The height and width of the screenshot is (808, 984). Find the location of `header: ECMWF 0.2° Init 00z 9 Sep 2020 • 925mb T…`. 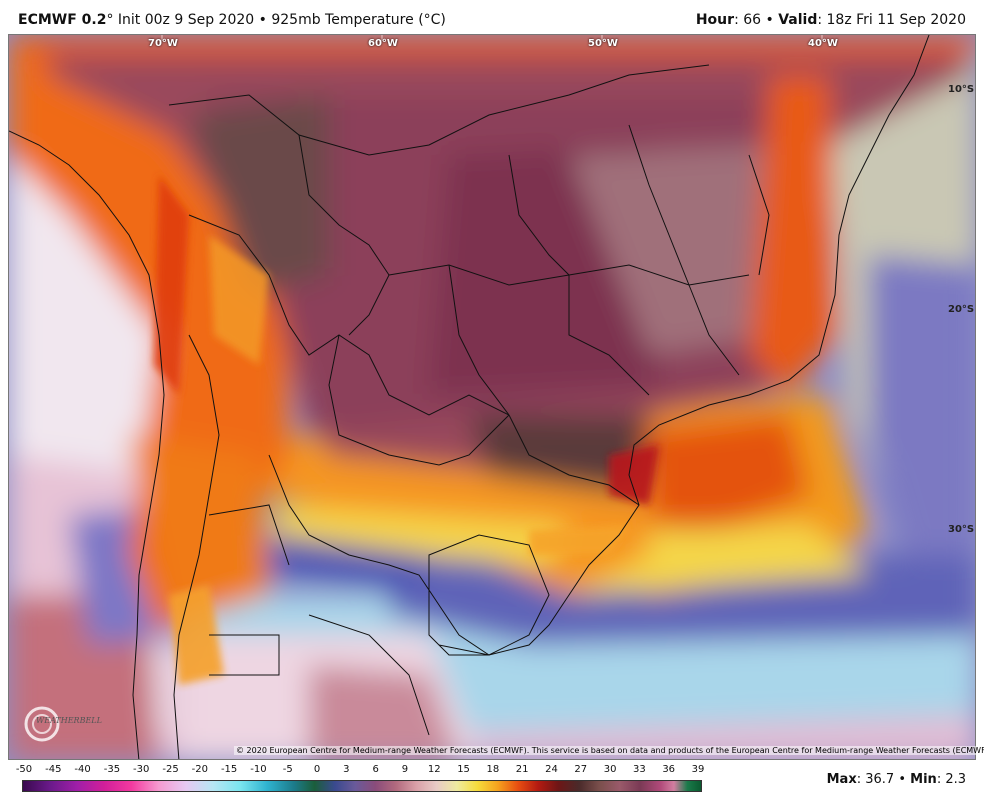

header: ECMWF 0.2° Init 00z 9 Sep 2020 • 925mb T… is located at coordinates (492, 17).